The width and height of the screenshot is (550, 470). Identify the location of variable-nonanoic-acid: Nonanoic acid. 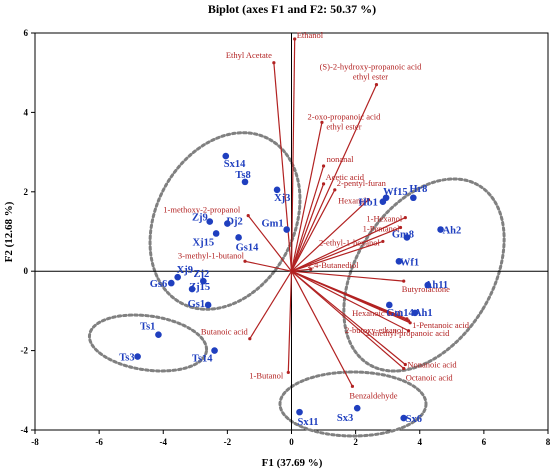
(374, 319).